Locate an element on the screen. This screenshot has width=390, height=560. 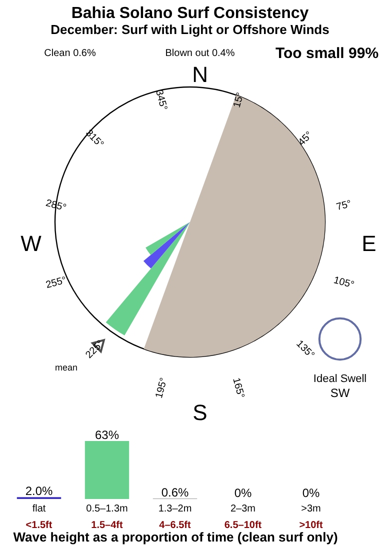
text: Bahia Solano Surf Consistency is located at coordinates (190, 13).